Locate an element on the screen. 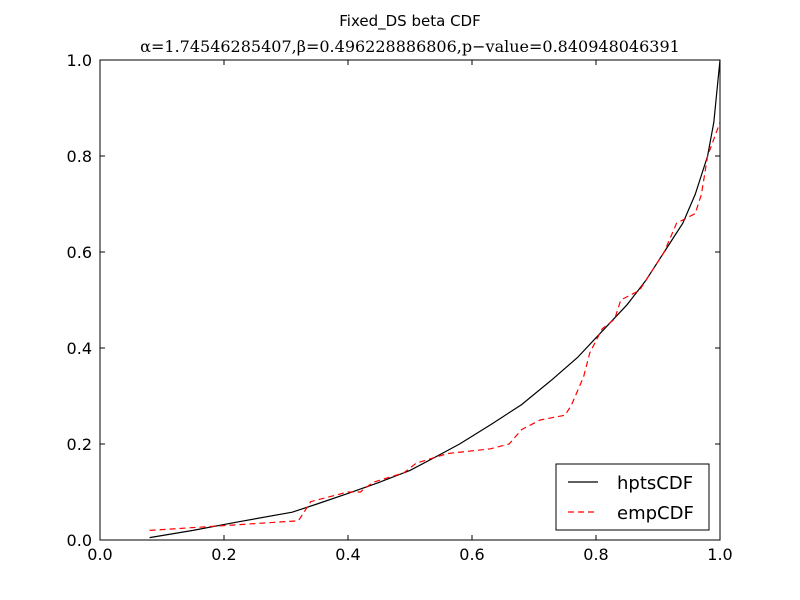 The image size is (800, 600). legend-box is located at coordinates (632, 497).